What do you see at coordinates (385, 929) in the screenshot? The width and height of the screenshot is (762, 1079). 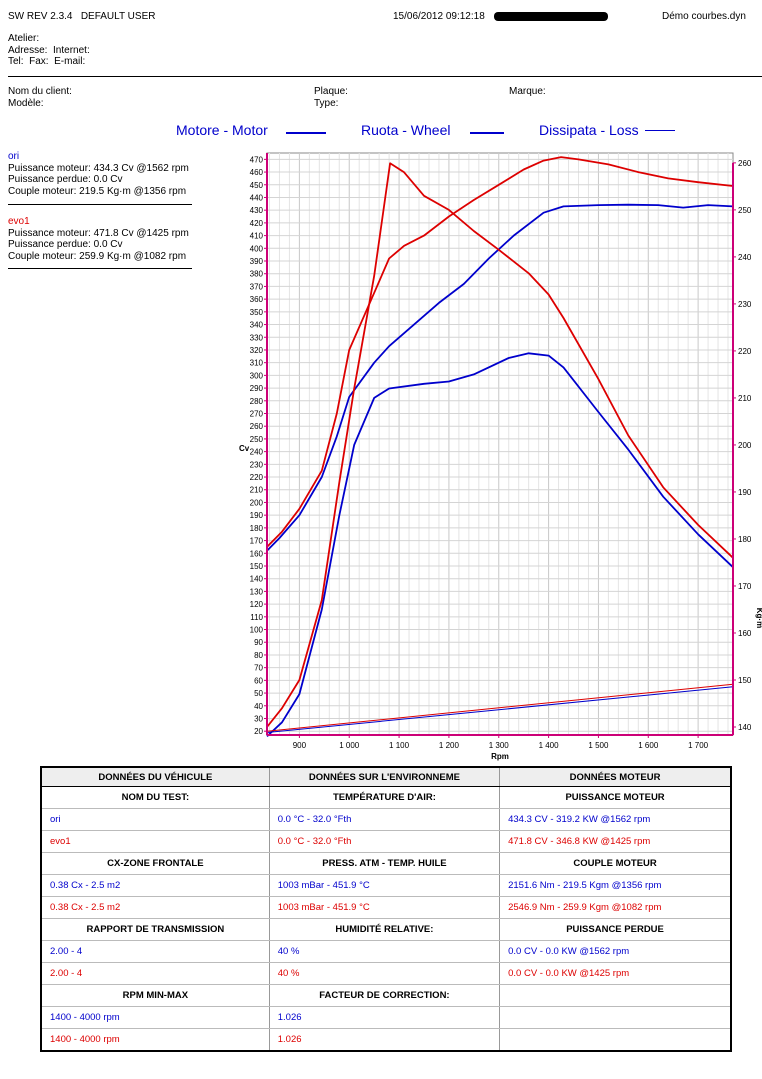 I see `table-section-title: HUMIDITÉ RELATIVE:` at bounding box center [385, 929].